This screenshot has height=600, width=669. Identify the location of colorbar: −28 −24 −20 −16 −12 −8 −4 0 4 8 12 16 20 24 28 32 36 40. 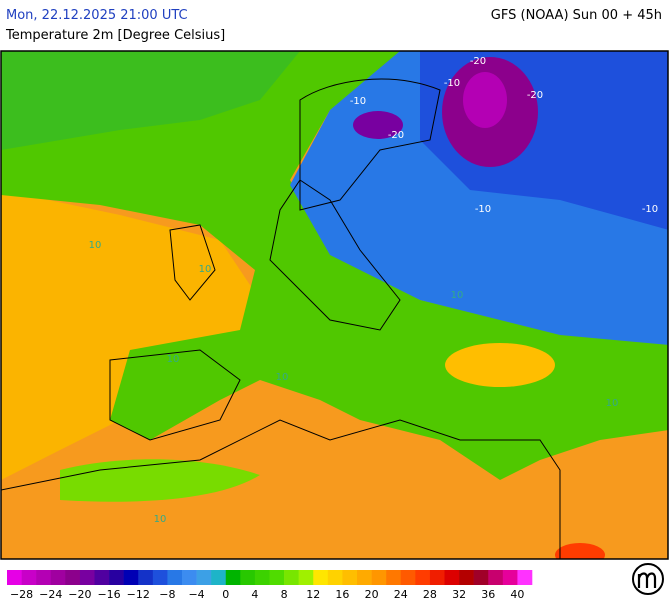
(270, 585).